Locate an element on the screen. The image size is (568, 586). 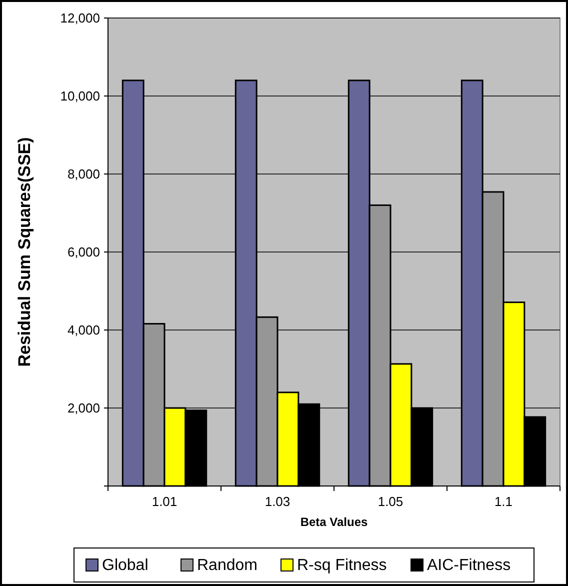
x-tick-label: 1.03 is located at coordinates (277, 501).